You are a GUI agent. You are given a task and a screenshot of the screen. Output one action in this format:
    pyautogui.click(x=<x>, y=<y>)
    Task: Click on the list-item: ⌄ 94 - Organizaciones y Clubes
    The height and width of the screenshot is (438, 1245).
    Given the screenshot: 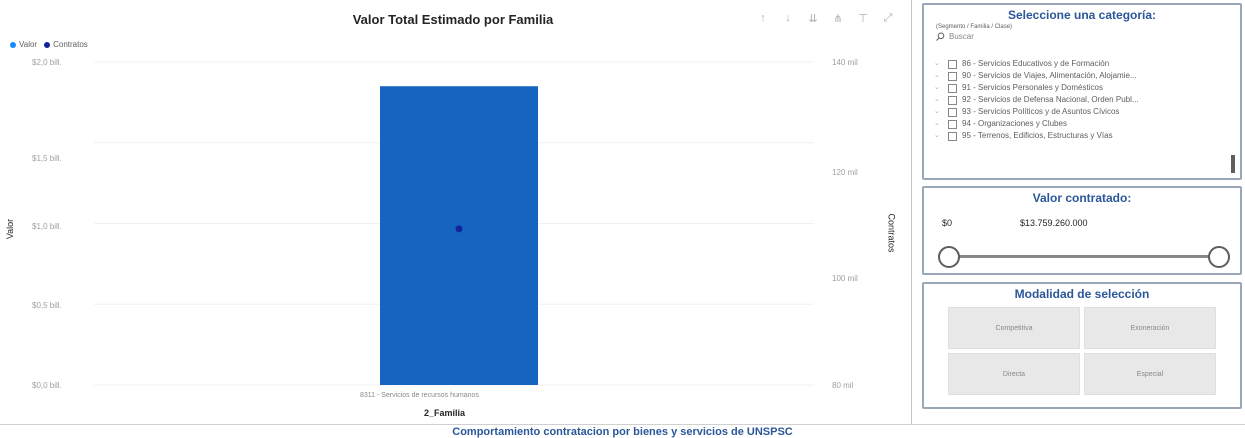 What is the action you would take?
    pyautogui.click(x=1078, y=124)
    